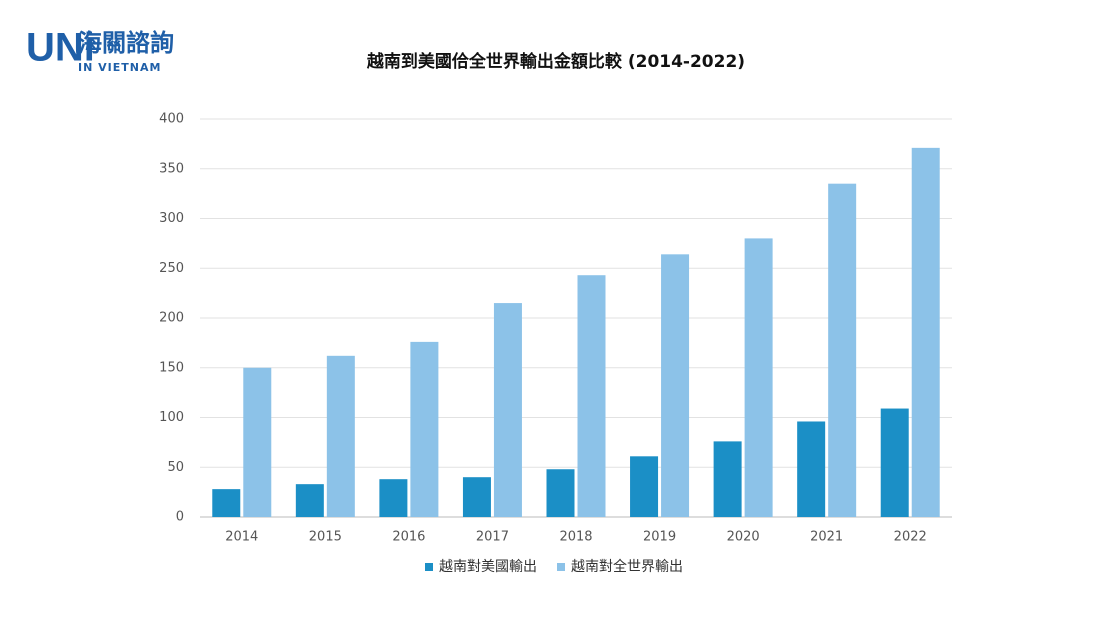 The height and width of the screenshot is (644, 1095). I want to click on y-tick-label: 50, so click(175, 467).